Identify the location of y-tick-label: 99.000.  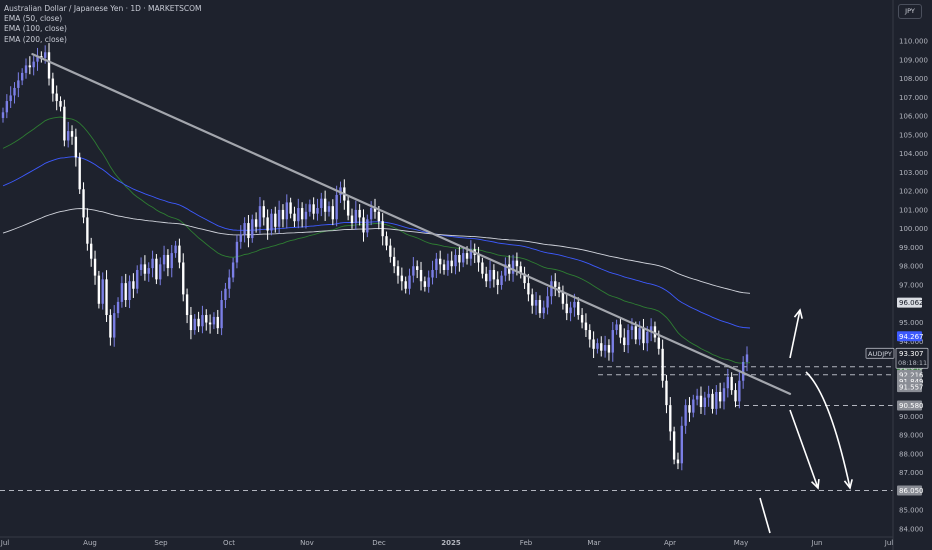
(911, 248).